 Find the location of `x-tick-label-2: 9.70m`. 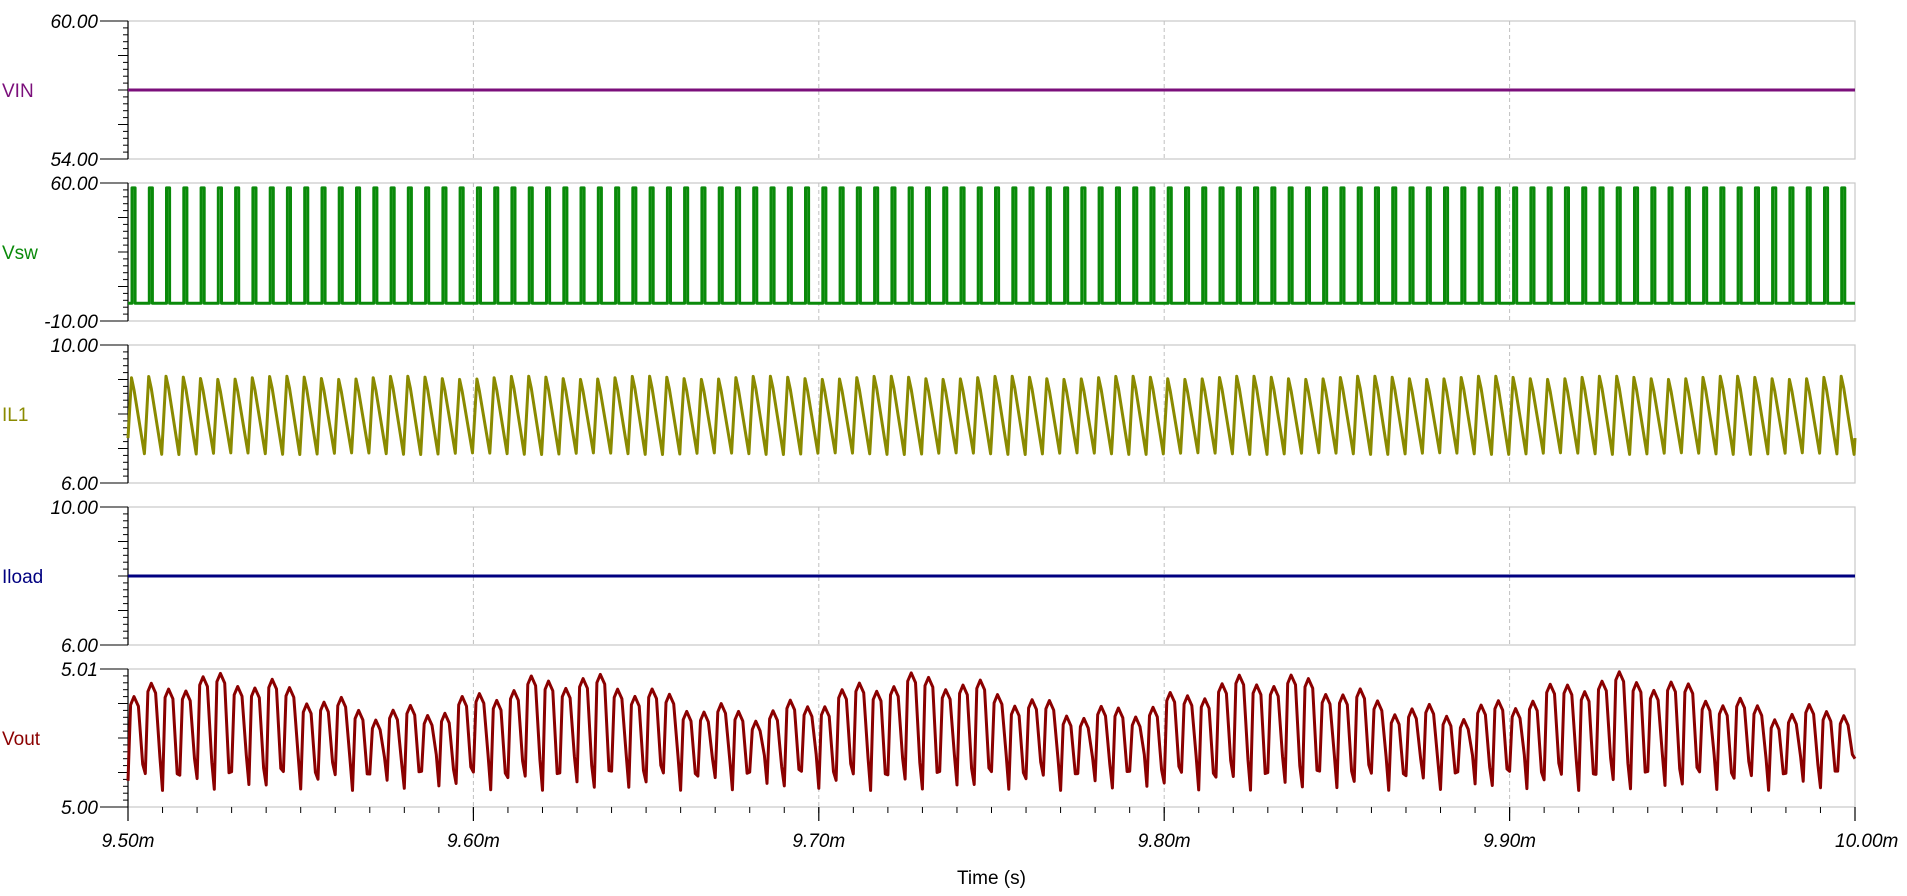

x-tick-label-2: 9.70m is located at coordinates (818, 841).